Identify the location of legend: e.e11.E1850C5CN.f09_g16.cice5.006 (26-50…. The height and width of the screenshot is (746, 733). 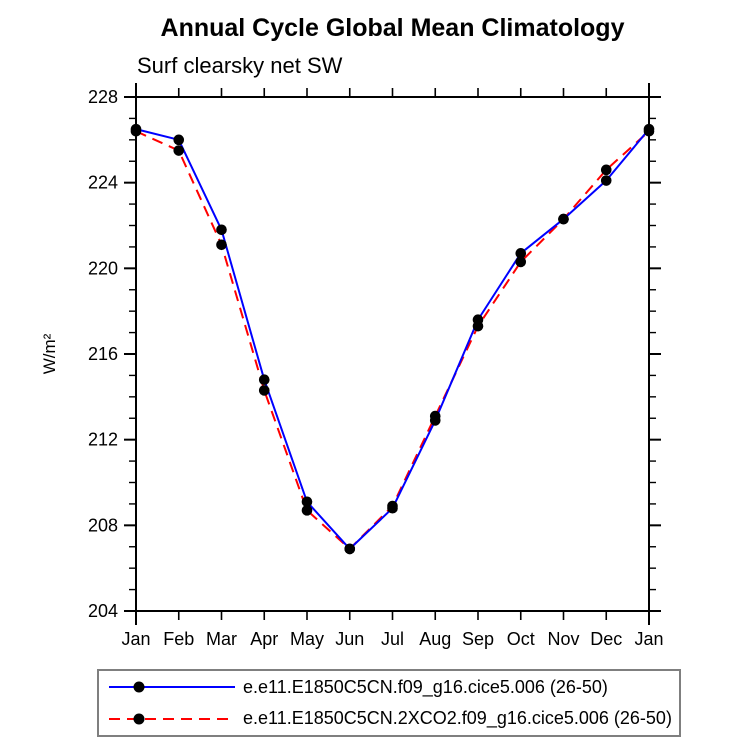
(389, 703).